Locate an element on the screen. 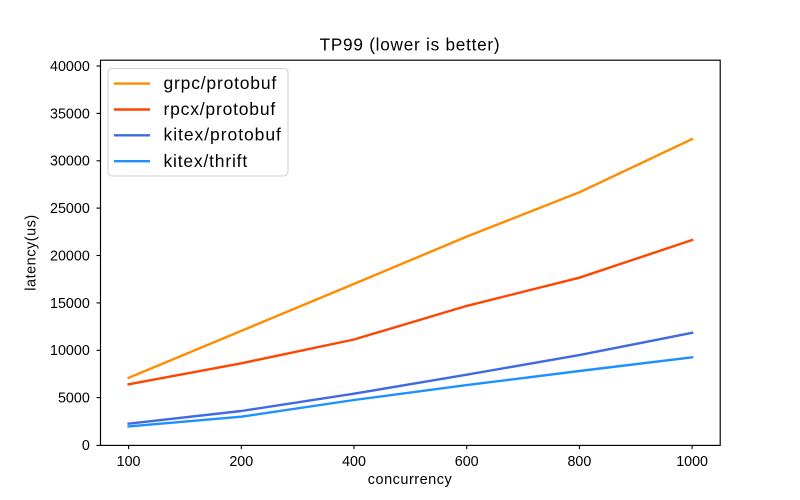 This screenshot has width=800, height=500. svg-text: grpc/protobuf is located at coordinates (221, 83).